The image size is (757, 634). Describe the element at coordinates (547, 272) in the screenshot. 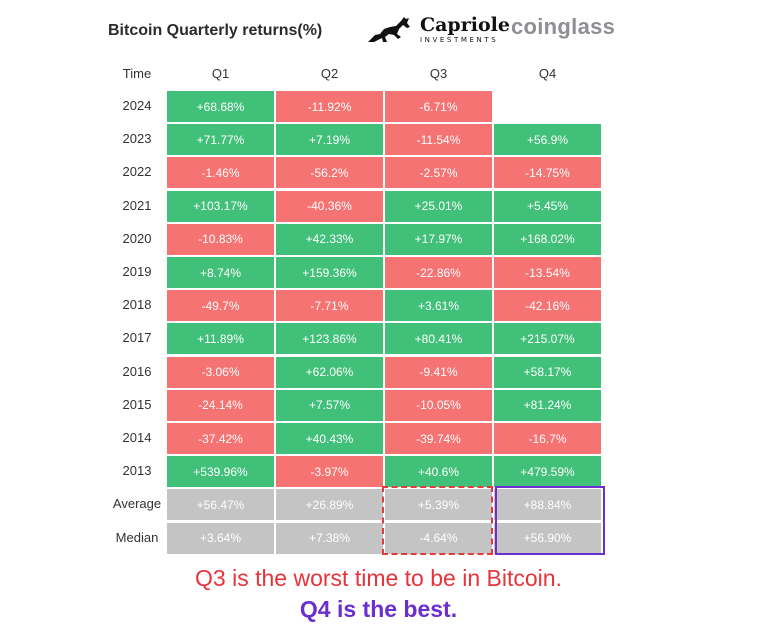

I see `return-cell: -13.54%` at that location.